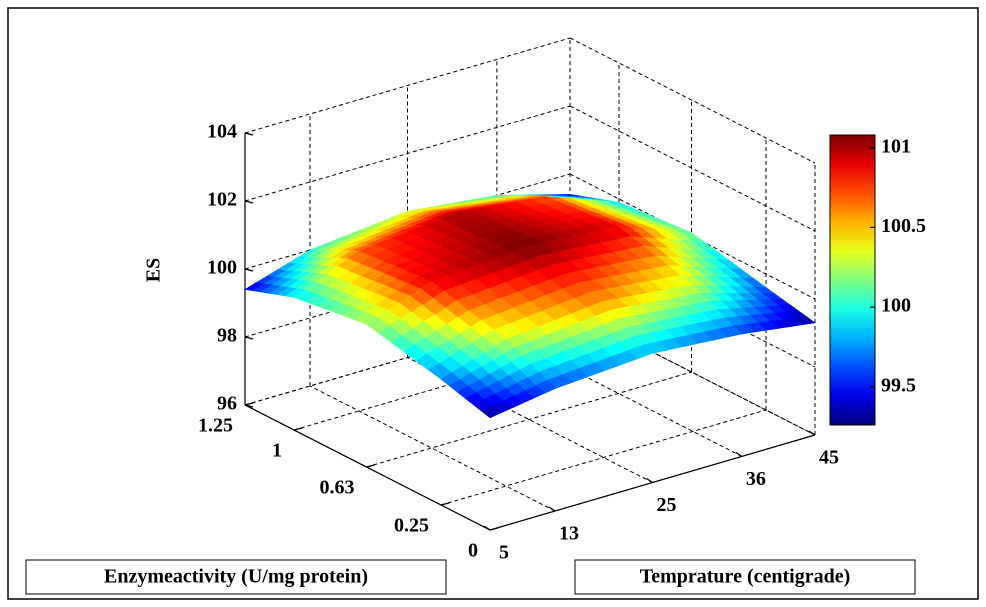  What do you see at coordinates (337, 488) in the screenshot?
I see `y-tick-label: 0.63` at bounding box center [337, 488].